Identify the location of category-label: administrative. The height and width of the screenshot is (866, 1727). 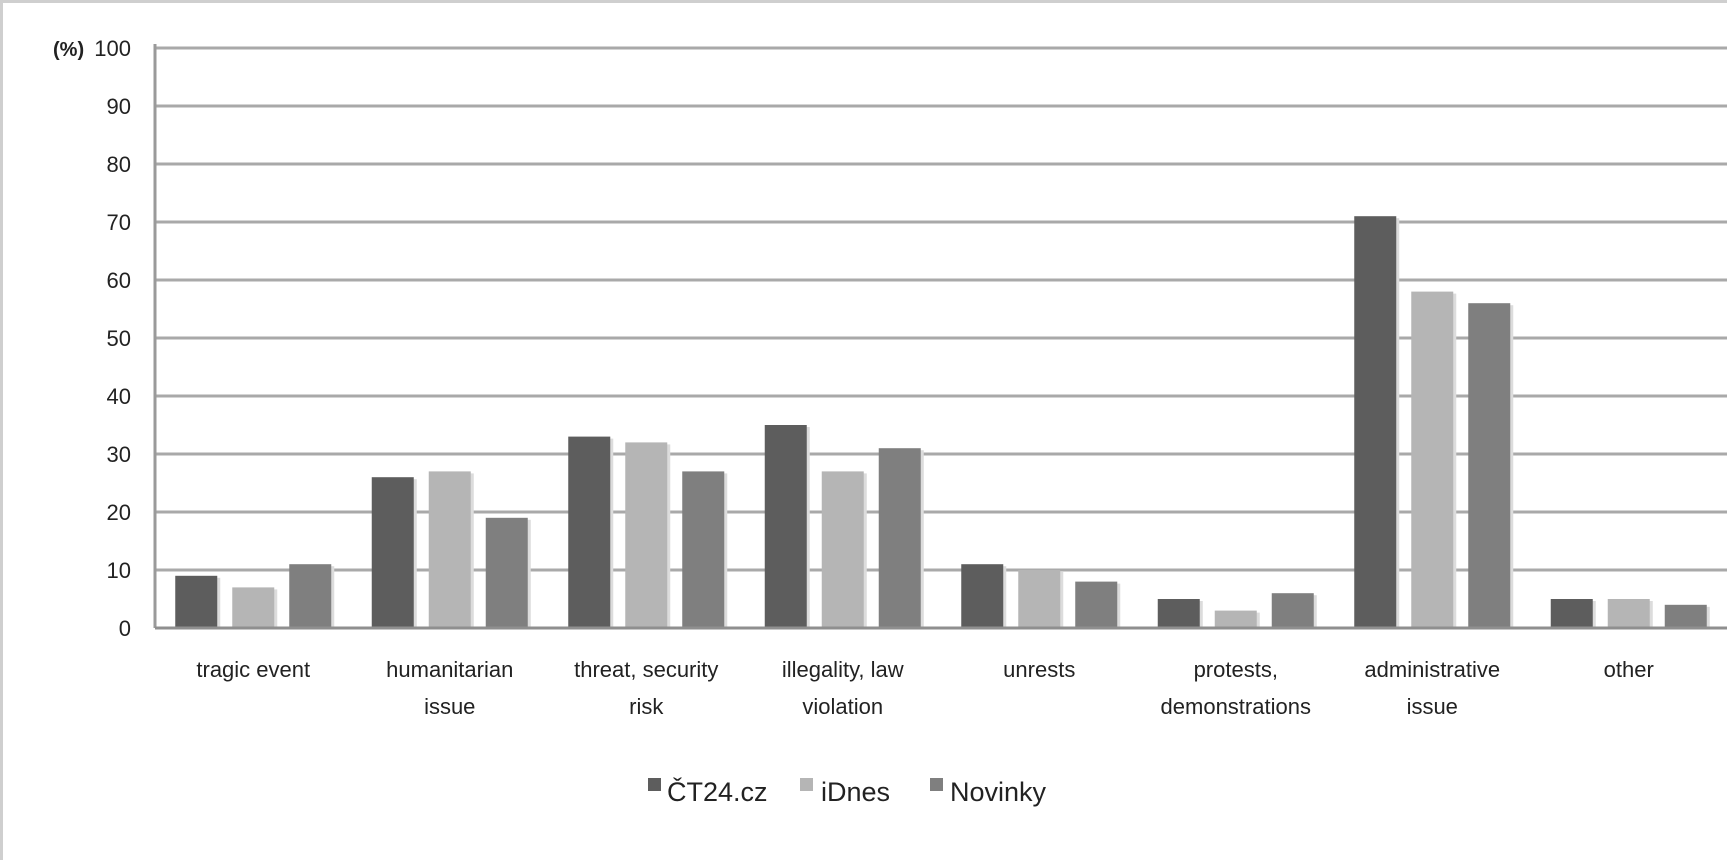
(1432, 669).